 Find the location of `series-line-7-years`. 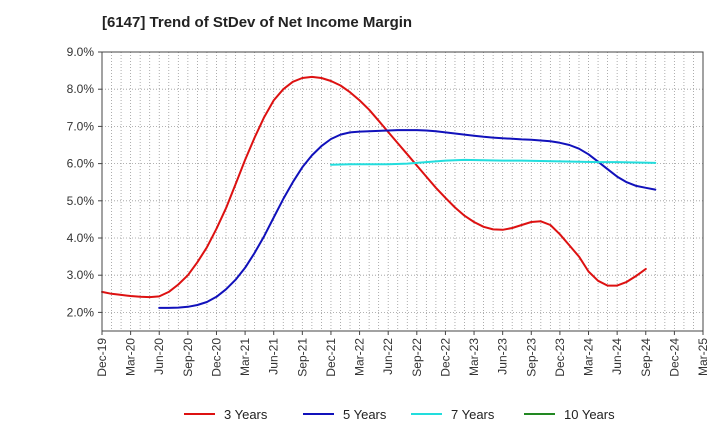

series-line-7-years is located at coordinates (493, 162).